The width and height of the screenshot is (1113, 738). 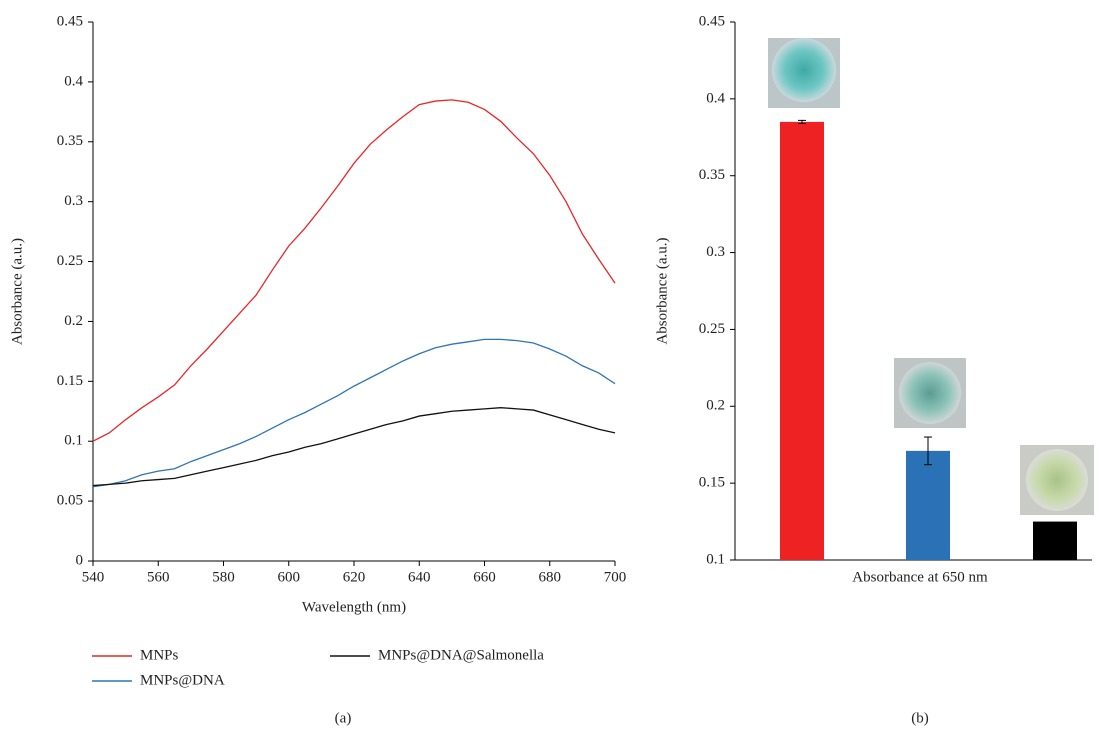 What do you see at coordinates (354, 607) in the screenshot?
I see `x-axis-label: Wavelength (nm)` at bounding box center [354, 607].